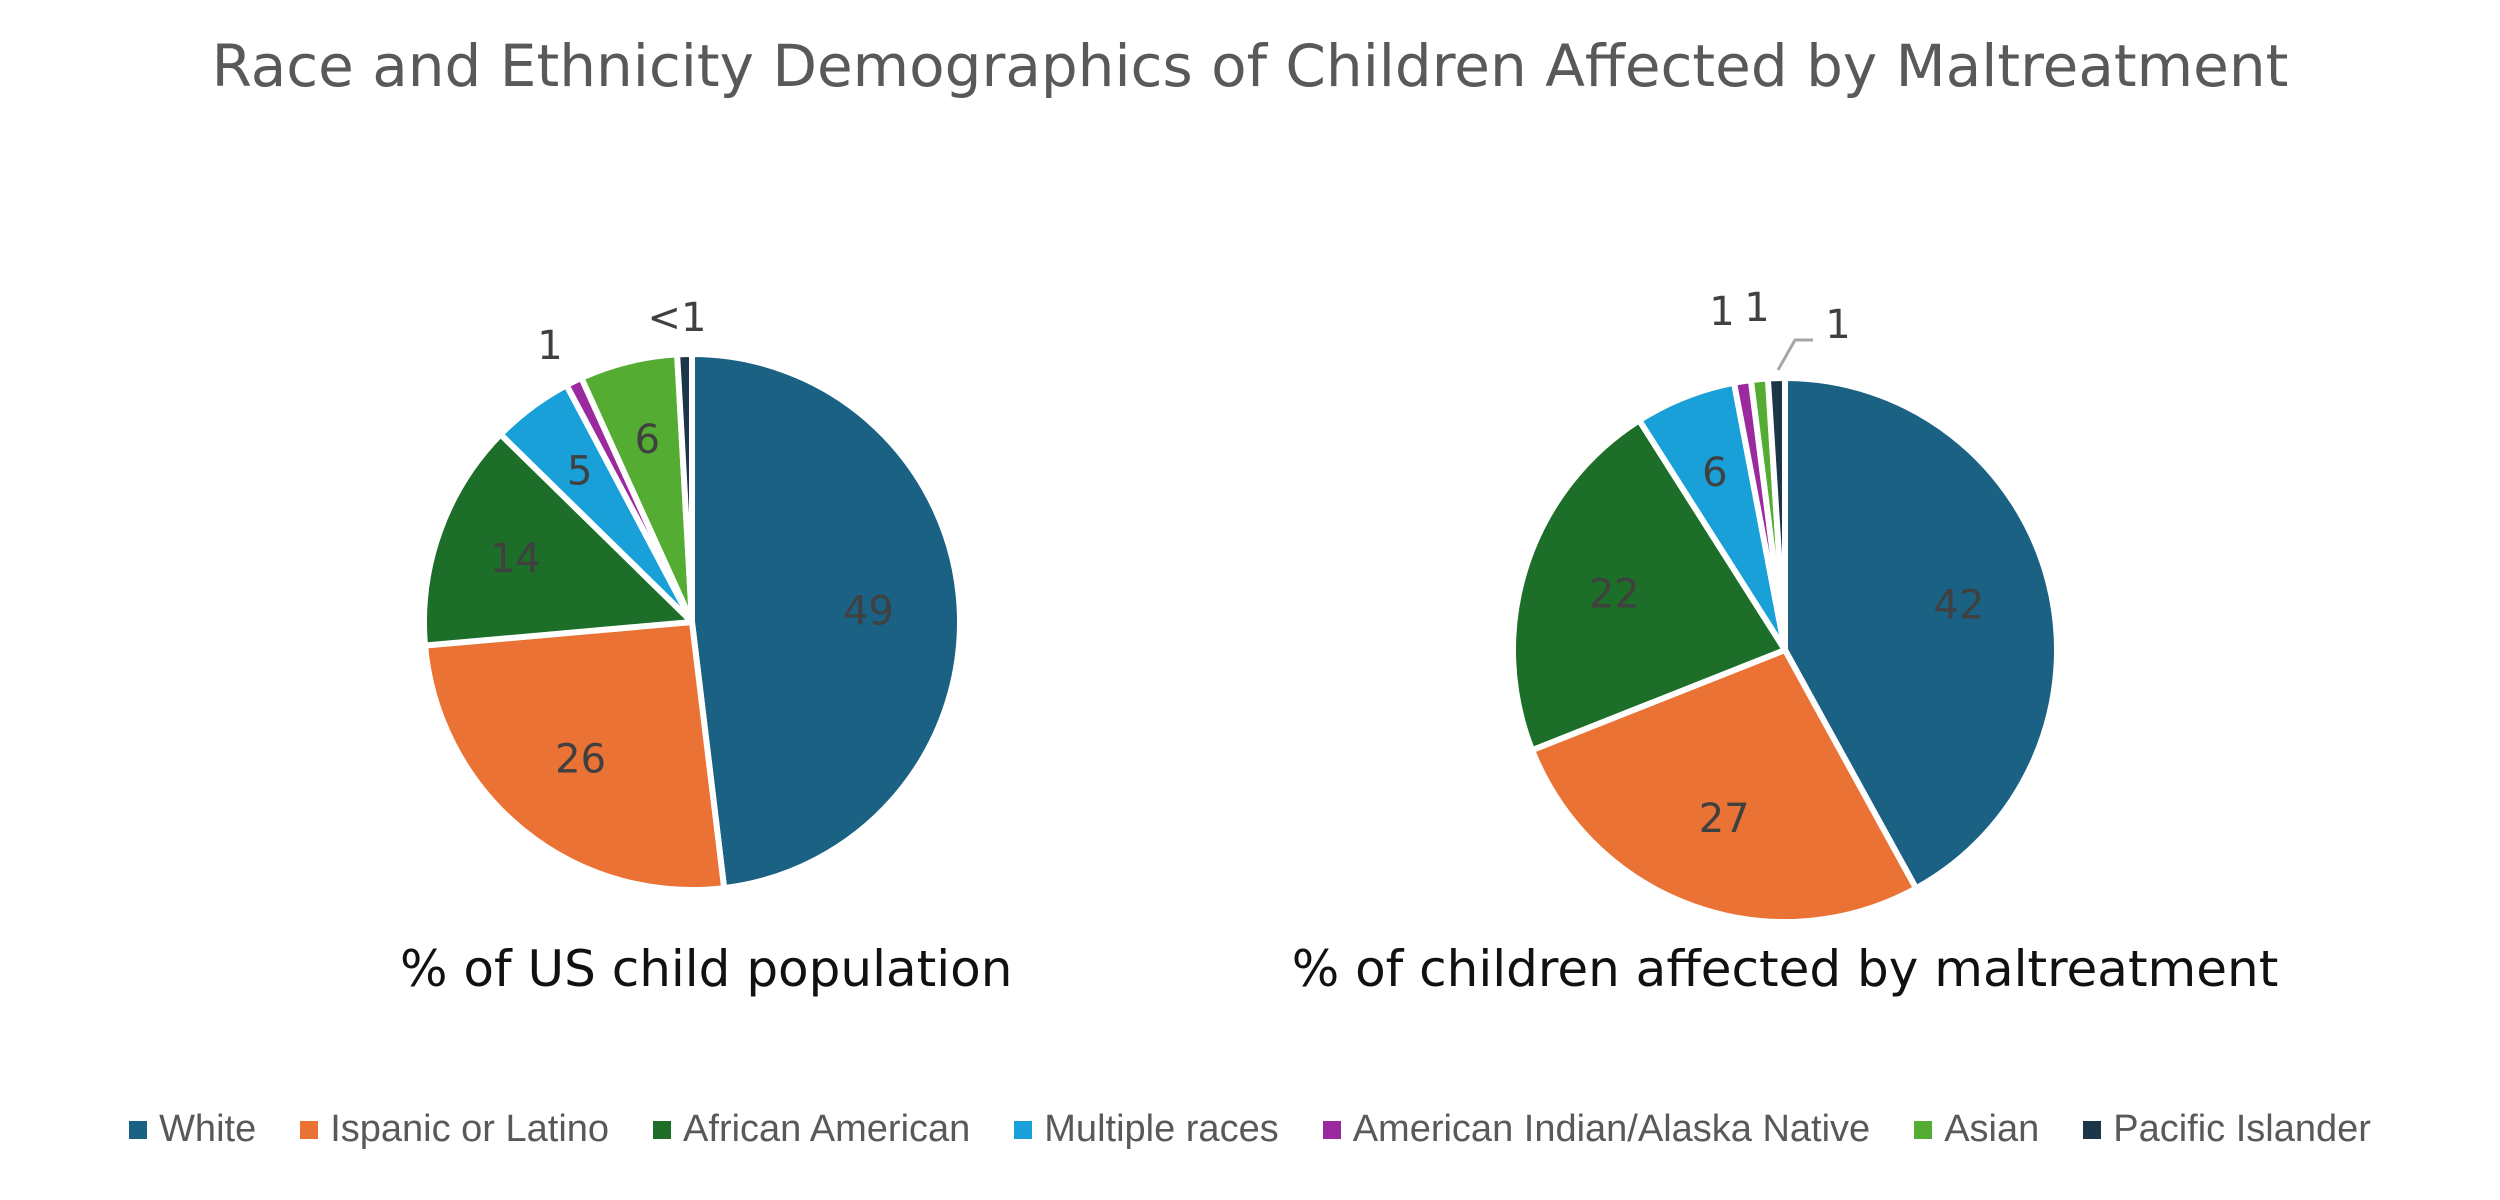 This screenshot has height=1200, width=2500. What do you see at coordinates (580, 759) in the screenshot?
I see `data-label-ispanic-or-latino: 26` at bounding box center [580, 759].